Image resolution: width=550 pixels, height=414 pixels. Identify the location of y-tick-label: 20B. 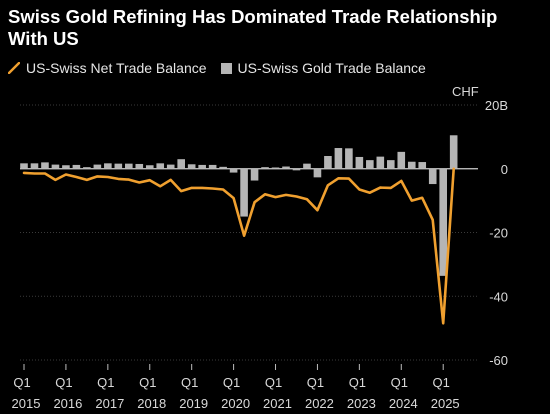
(496, 105).